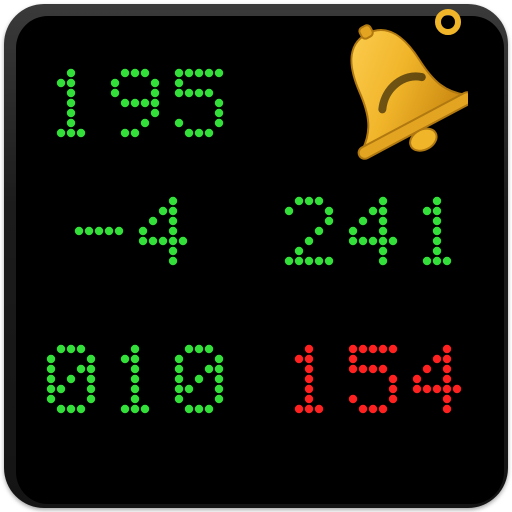 This screenshot has height=512, width=512. I want to click on bell-icon, so click(390, 88).